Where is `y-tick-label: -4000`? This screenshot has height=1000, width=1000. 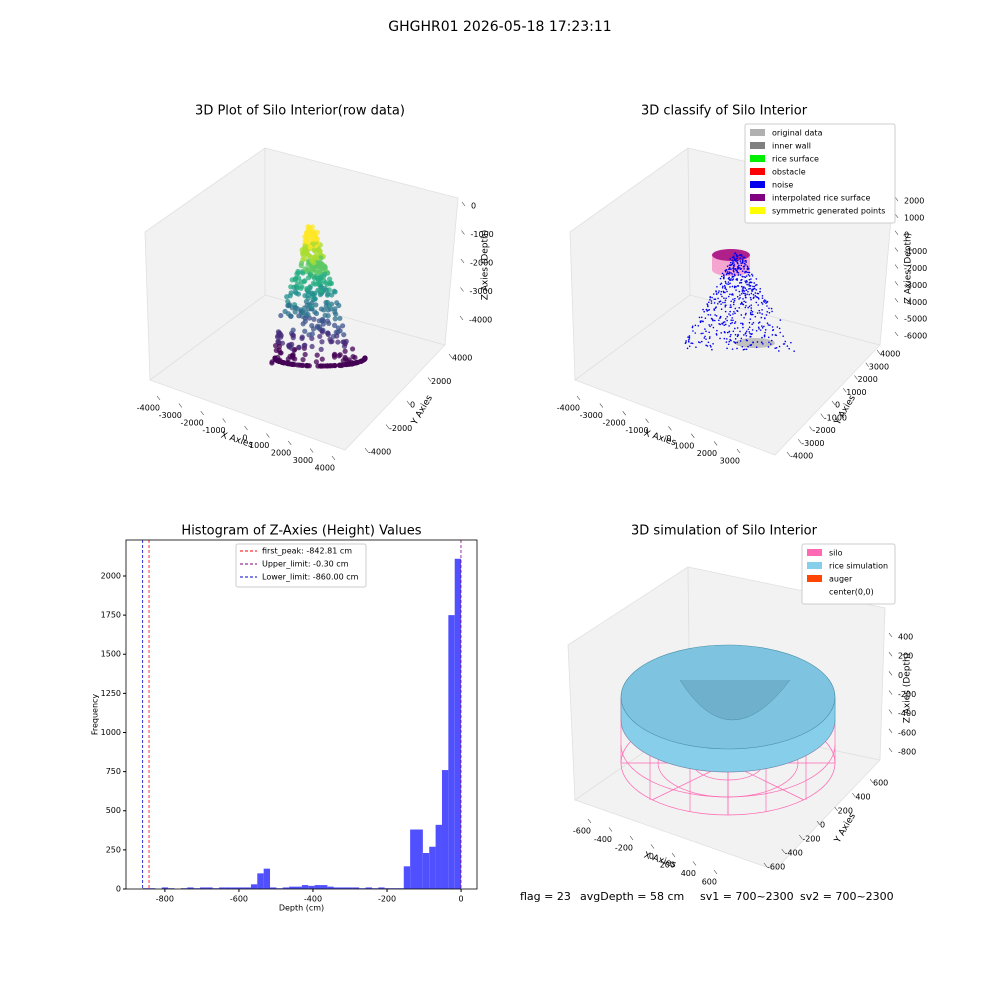
y-tick-label: -4000 is located at coordinates (379, 452).